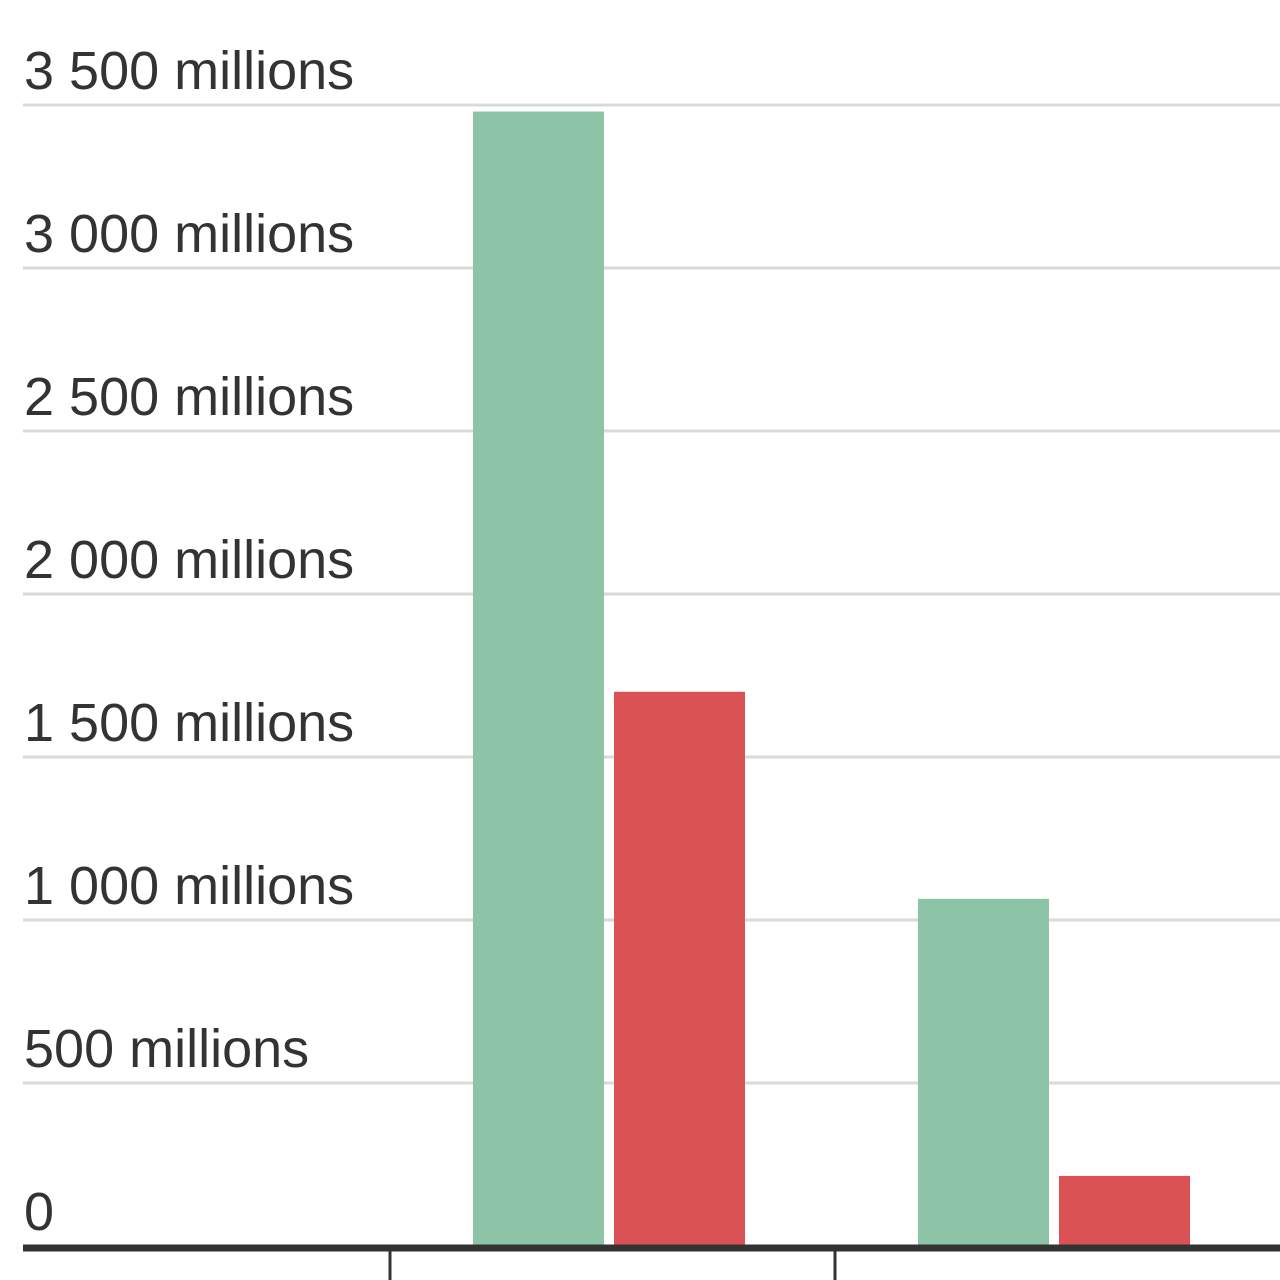 The width and height of the screenshot is (1280, 1280). What do you see at coordinates (39, 1212) in the screenshot?
I see `y-tick-label: 0` at bounding box center [39, 1212].